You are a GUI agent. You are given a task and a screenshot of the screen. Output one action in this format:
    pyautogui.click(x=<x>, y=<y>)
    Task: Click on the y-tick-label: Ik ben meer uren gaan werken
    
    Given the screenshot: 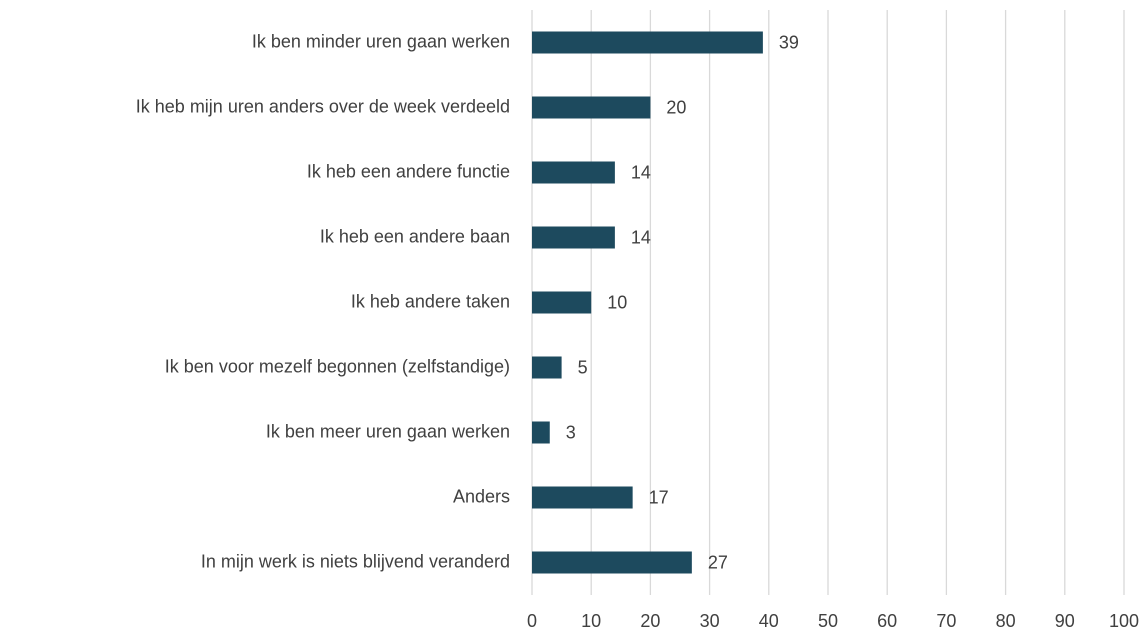 What is the action you would take?
    pyautogui.click(x=388, y=431)
    